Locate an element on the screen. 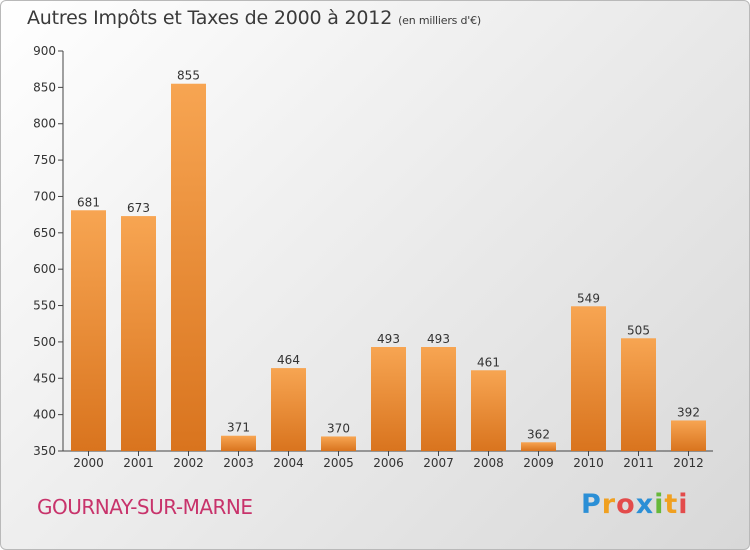 This screenshot has height=550, width=750. y-tick-label: 750 is located at coordinates (44, 160).